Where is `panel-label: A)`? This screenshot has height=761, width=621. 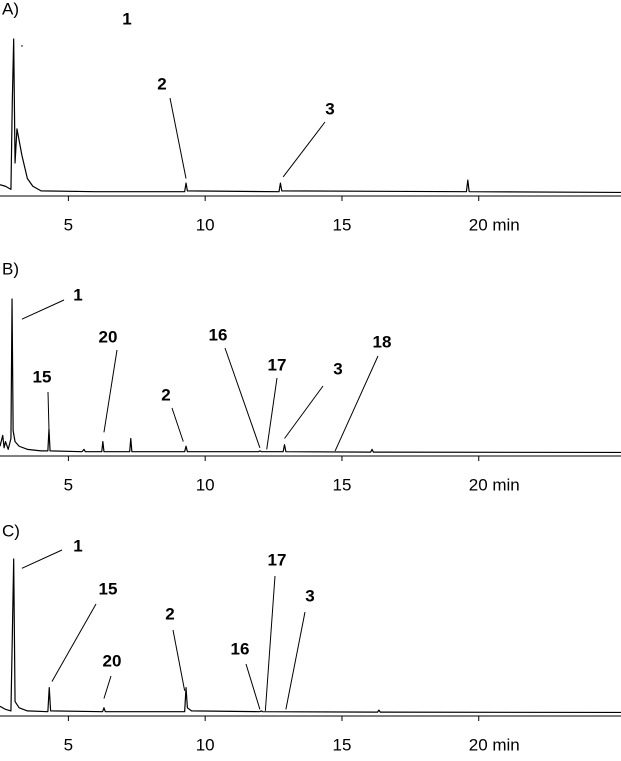 panel-label: A) is located at coordinates (10, 9).